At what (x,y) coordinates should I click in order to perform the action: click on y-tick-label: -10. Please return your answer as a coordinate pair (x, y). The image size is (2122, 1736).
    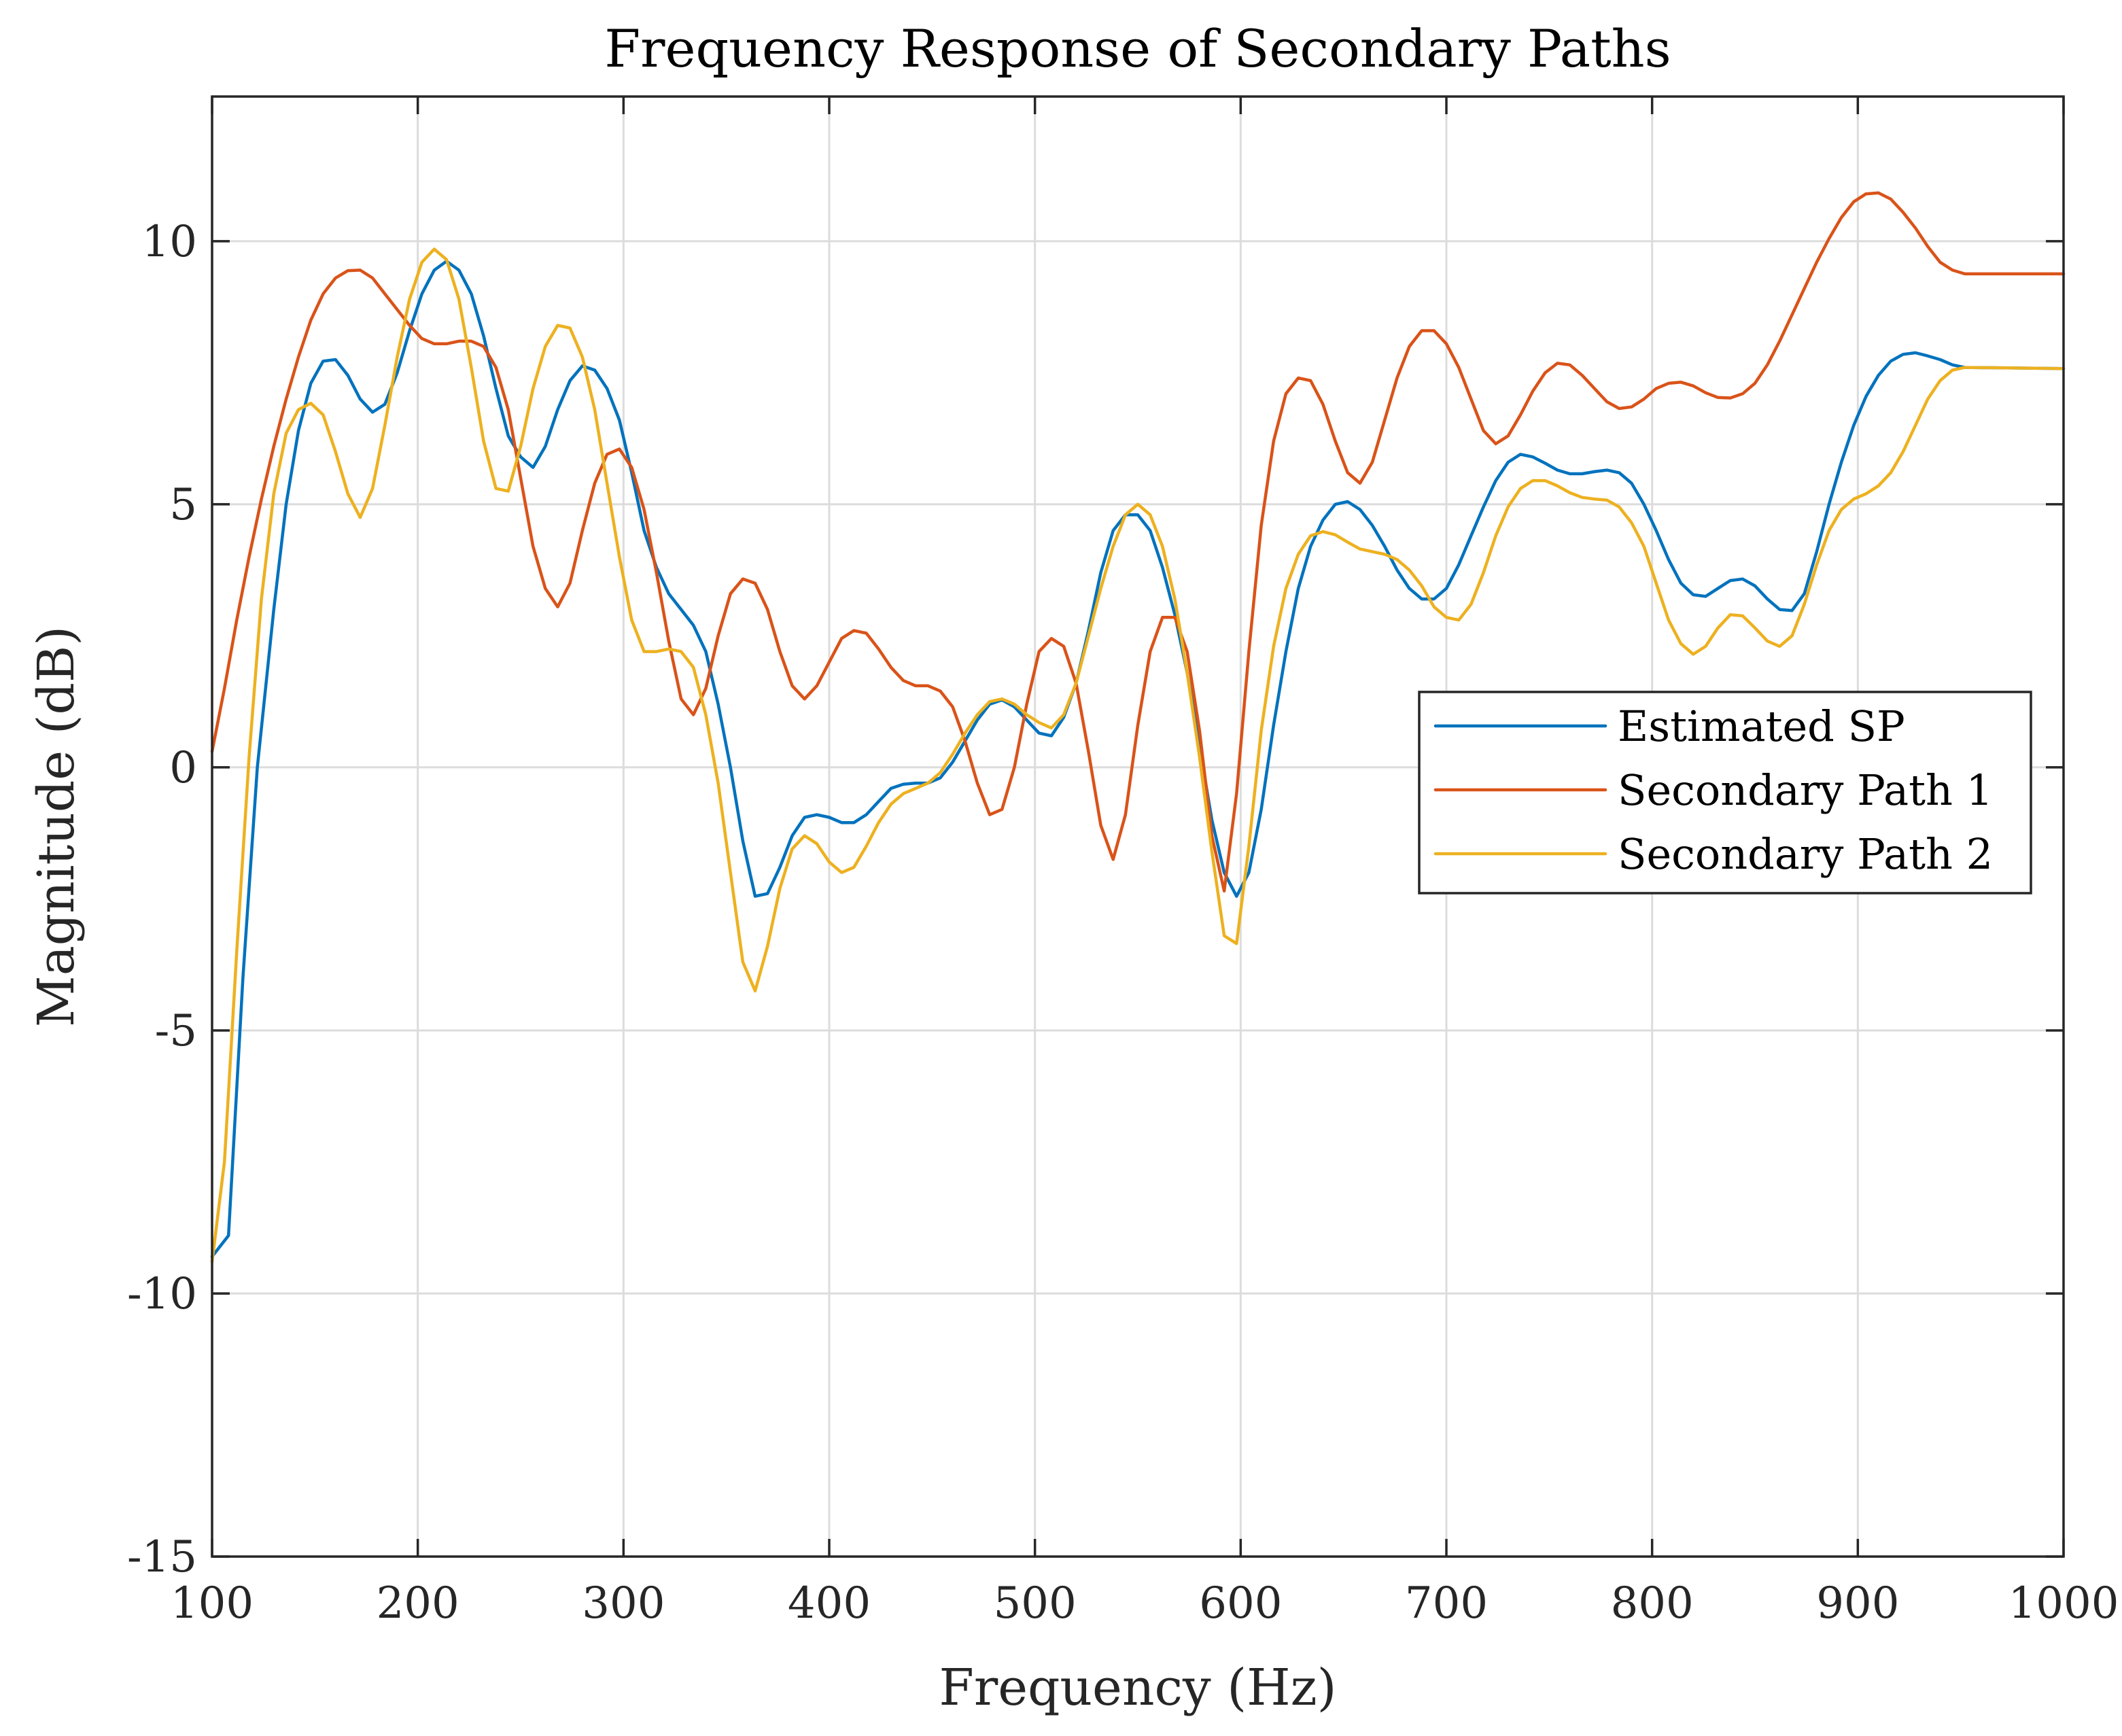
    Looking at the image, I should click on (162, 1294).